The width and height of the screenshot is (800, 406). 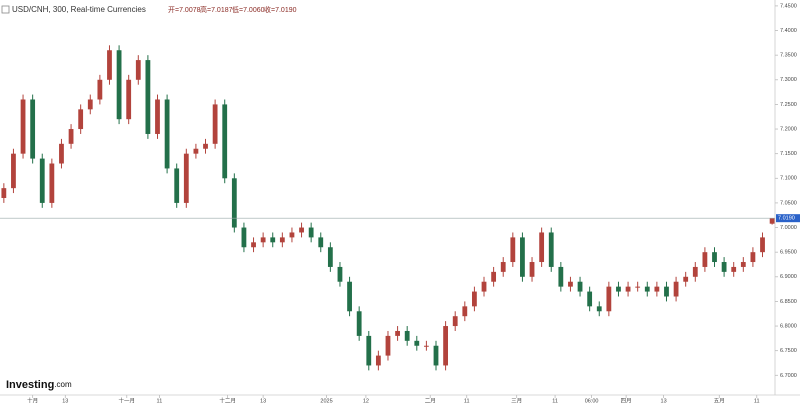 I want to click on y-tick-label: 7.2500, so click(x=788, y=105).